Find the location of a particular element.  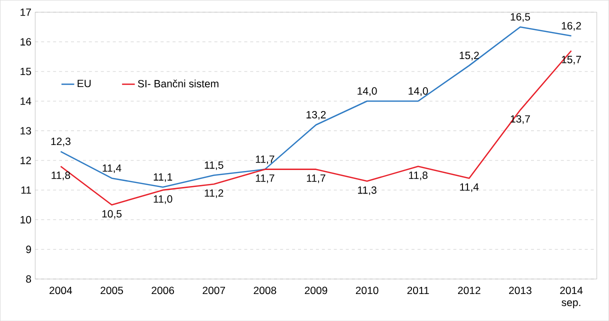

x-tick-label: 2005 is located at coordinates (111, 290).